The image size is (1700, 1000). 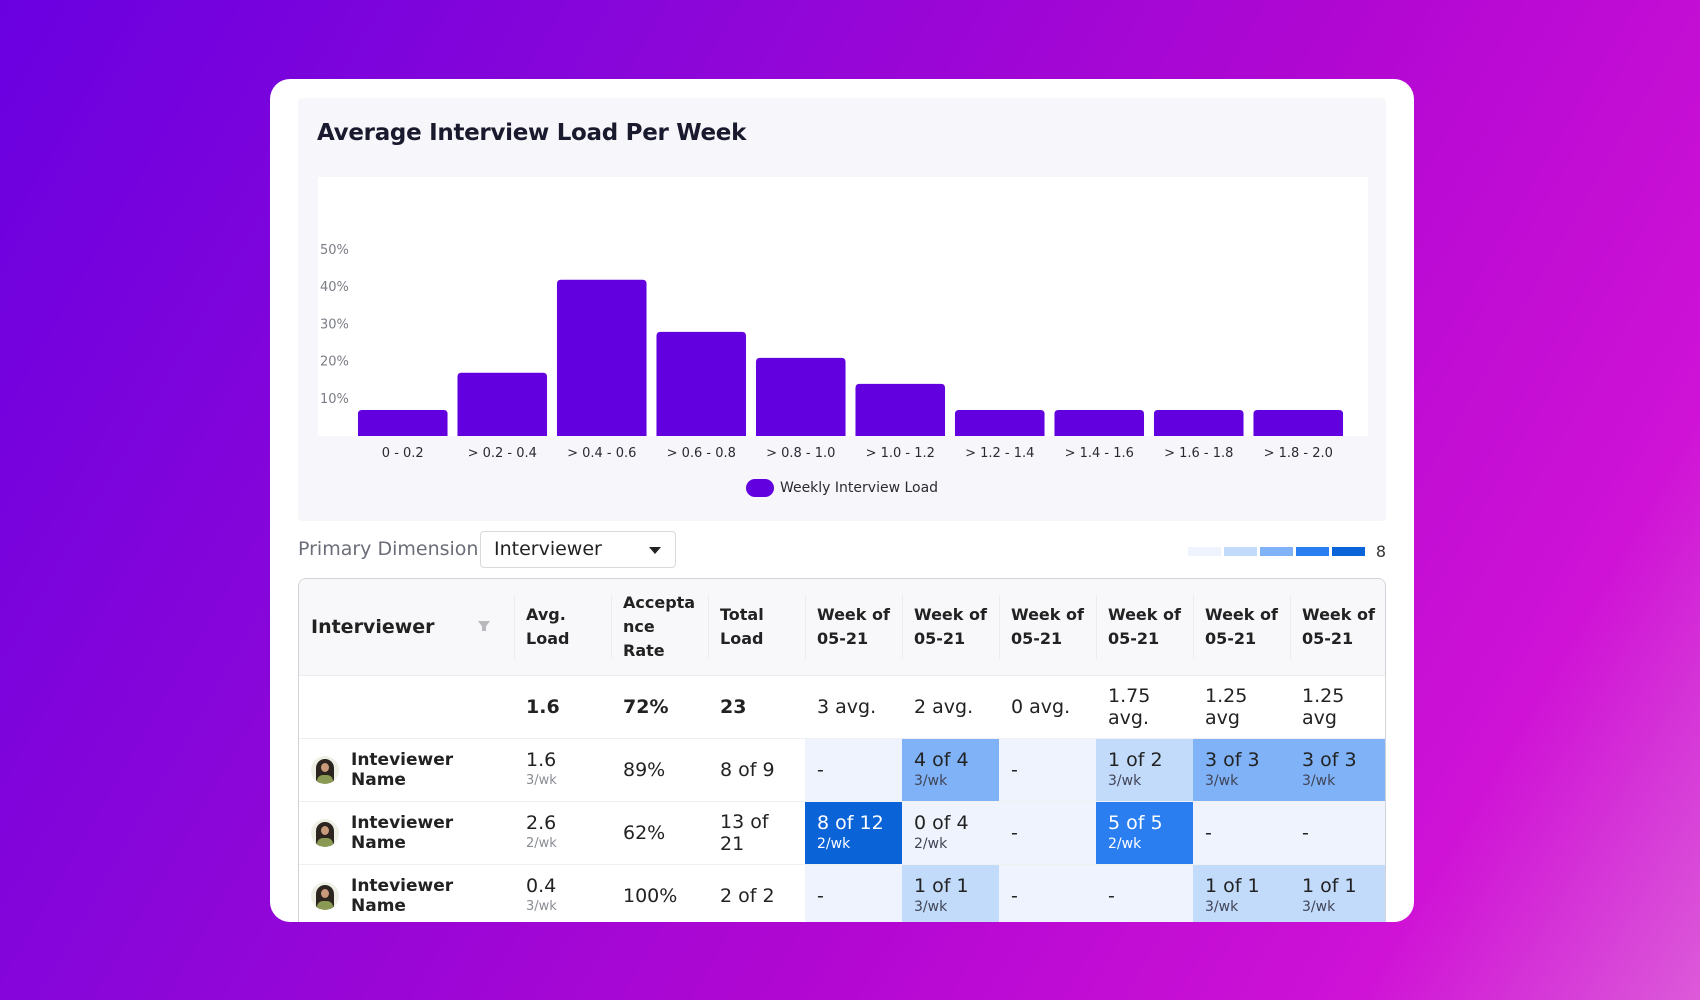 I want to click on summary-total-load: 23, so click(x=733, y=706).